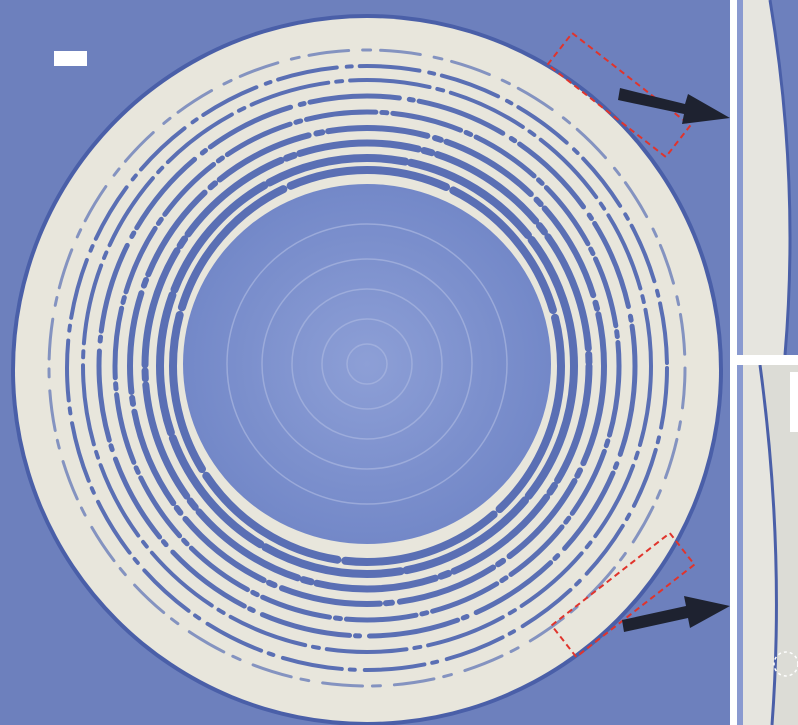 This screenshot has width=798, height=725. I want to click on scale-bar, so click(70, 58).